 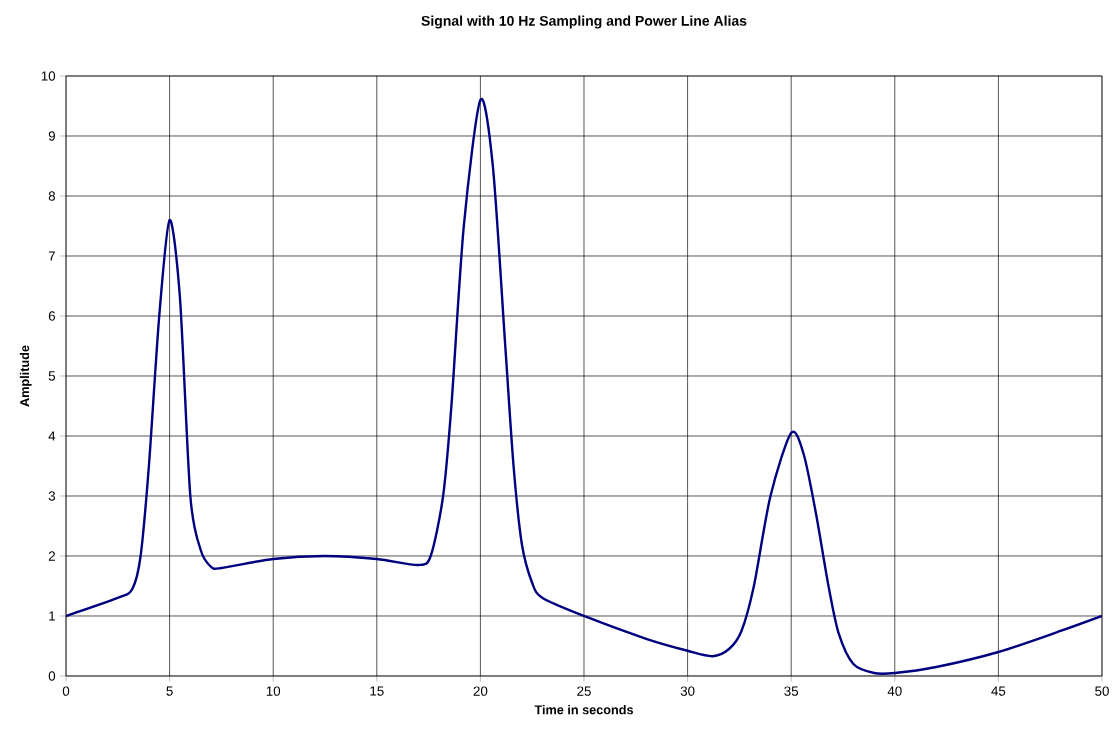 What do you see at coordinates (51, 136) in the screenshot?
I see `y-tick-label: 9` at bounding box center [51, 136].